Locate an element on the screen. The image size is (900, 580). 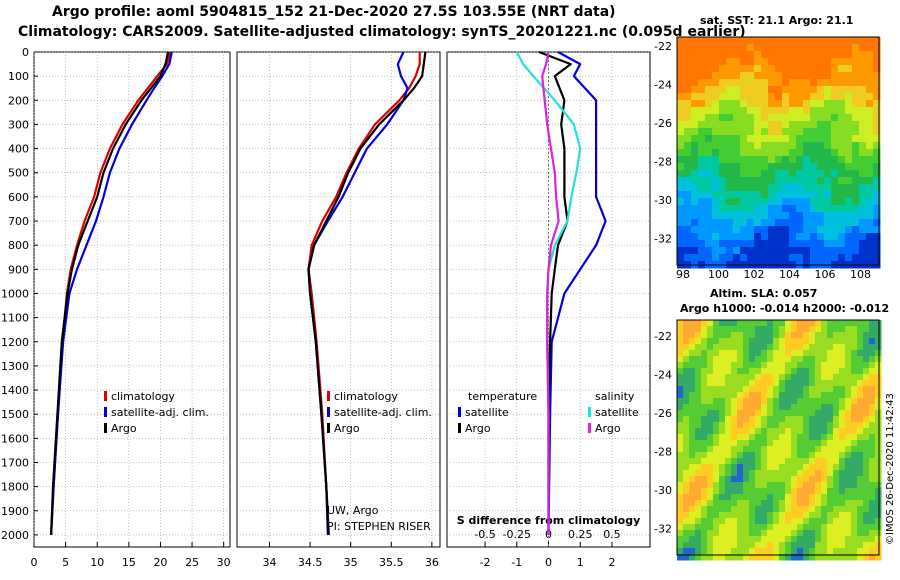
y-tick-label: 2000 is located at coordinates (15, 535).